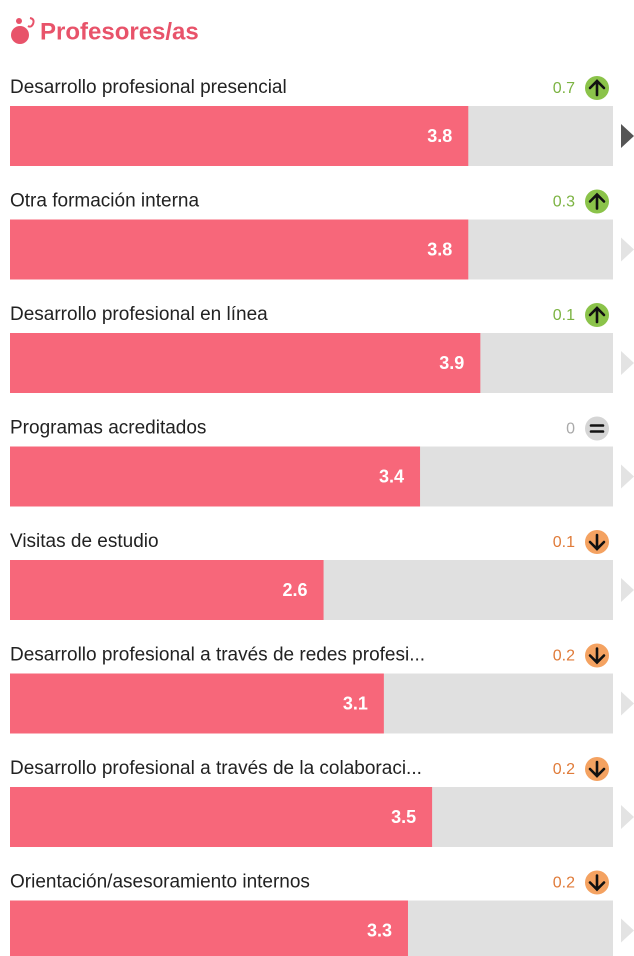  Describe the element at coordinates (451, 363) in the screenshot. I see `value-label: 3.9` at that location.